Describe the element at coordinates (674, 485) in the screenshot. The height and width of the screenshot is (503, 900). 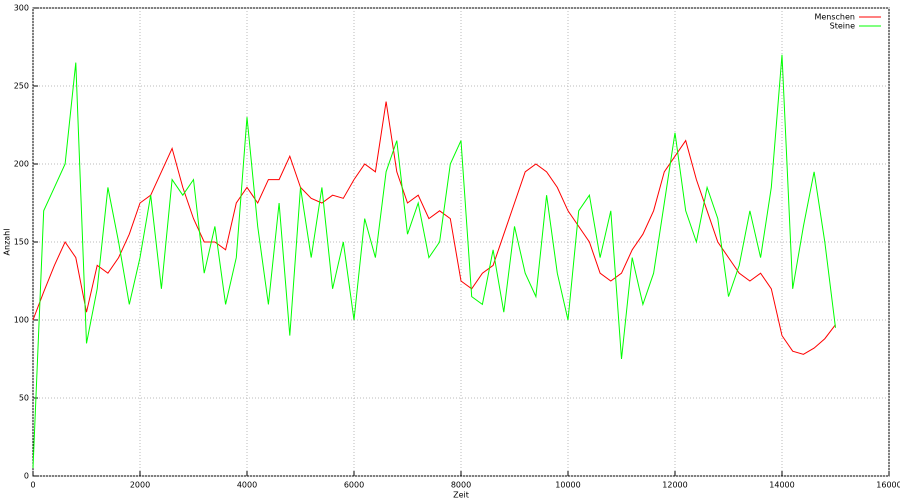
I see `x-tick-label: 12000` at that location.